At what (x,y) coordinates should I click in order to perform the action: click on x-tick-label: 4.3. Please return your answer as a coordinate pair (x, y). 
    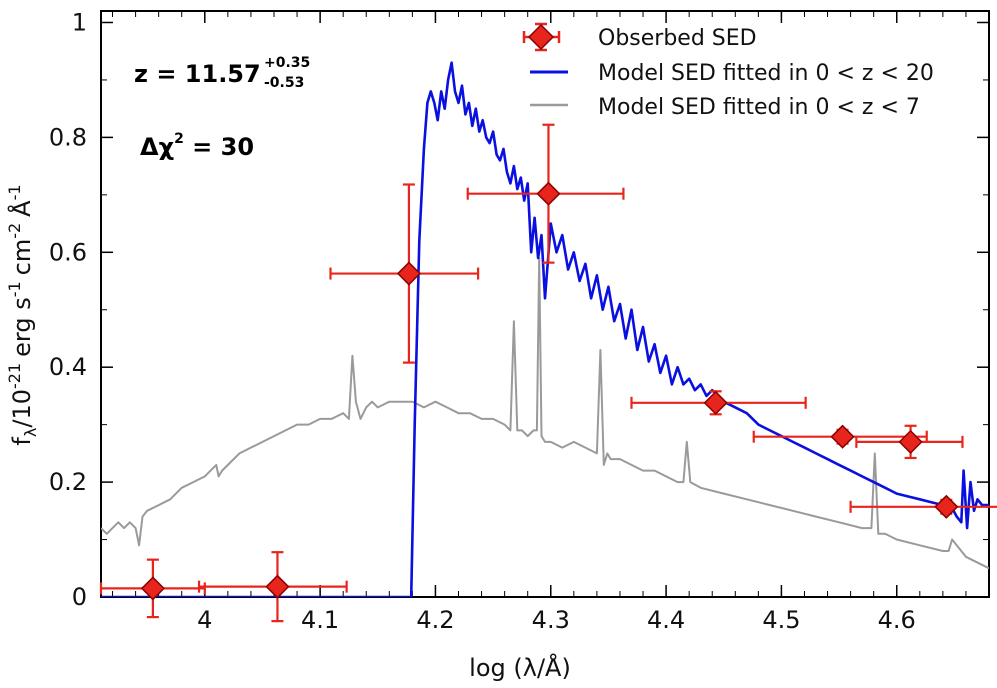
    Looking at the image, I should click on (551, 620).